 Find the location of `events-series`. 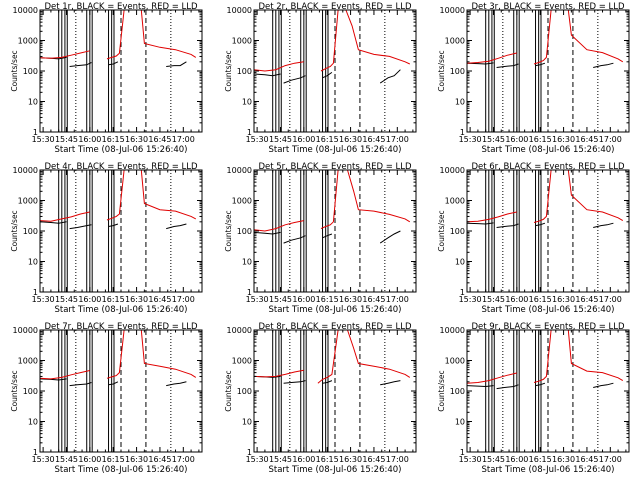

events-series is located at coordinates (113, 225).